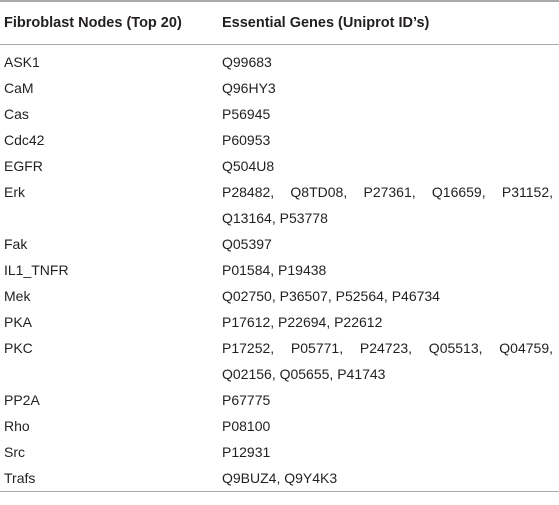  I want to click on node-cell: Rho, so click(17, 425).